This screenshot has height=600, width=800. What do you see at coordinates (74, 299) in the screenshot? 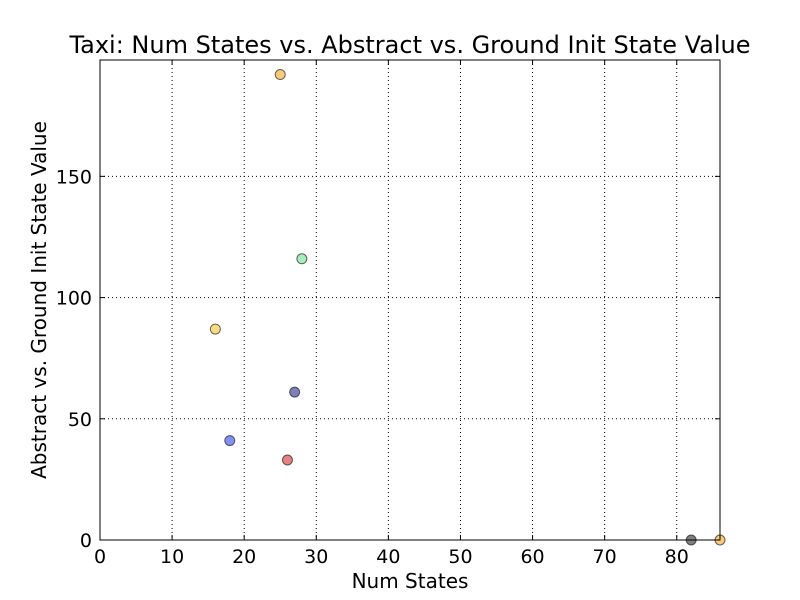
I see `y-tick-label: 100` at bounding box center [74, 299].